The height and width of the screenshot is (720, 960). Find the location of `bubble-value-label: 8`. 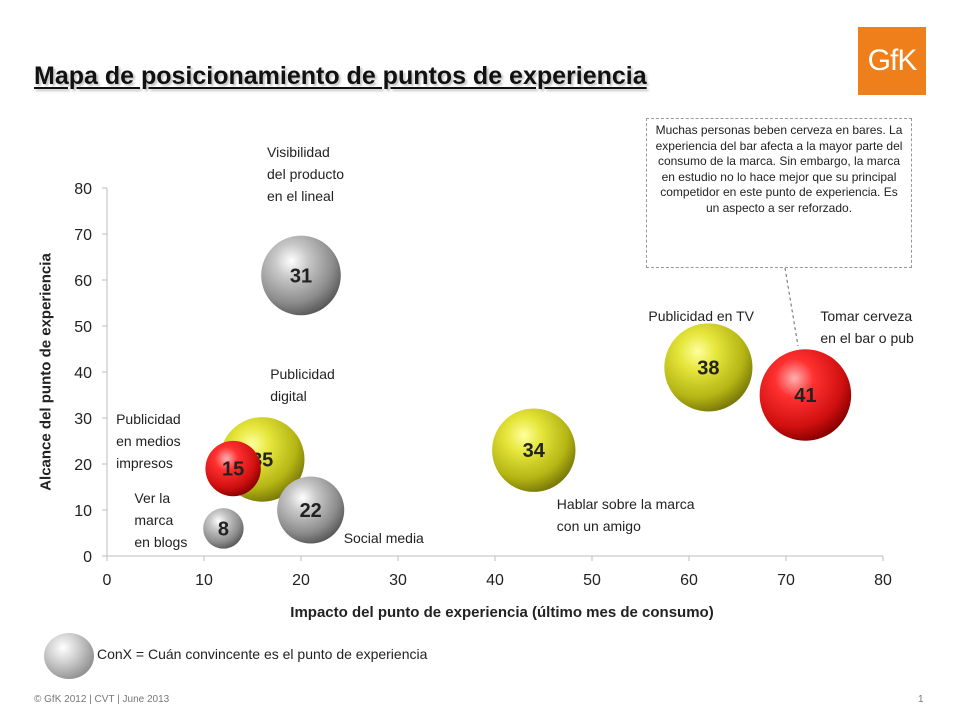

bubble-value-label: 8 is located at coordinates (223, 529).